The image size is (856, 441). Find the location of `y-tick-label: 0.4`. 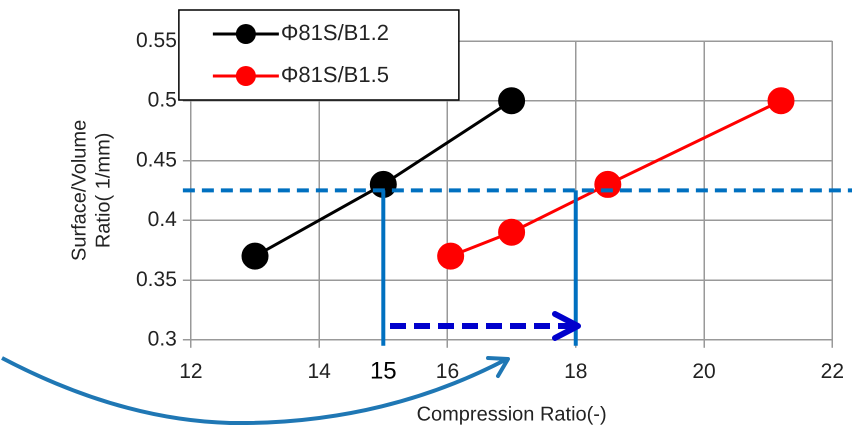

y-tick-label: 0.4 is located at coordinates (163, 220).